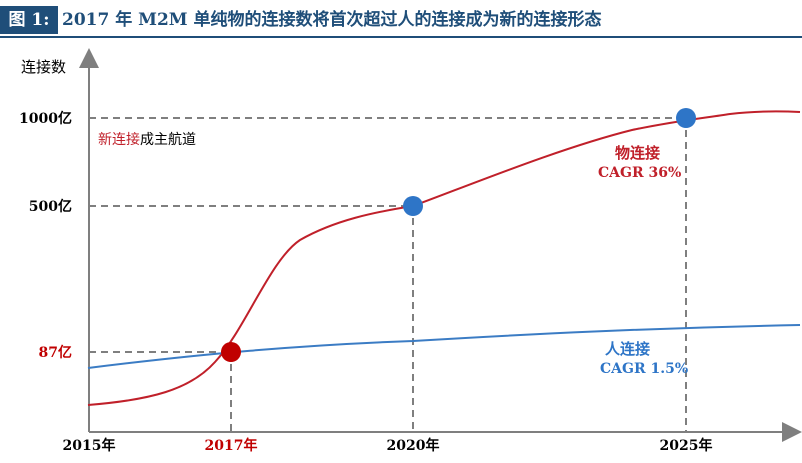 Image resolution: width=802 pixels, height=463 pixels. I want to click on new-connection-annotation: 新连接成主航道, so click(147, 139).